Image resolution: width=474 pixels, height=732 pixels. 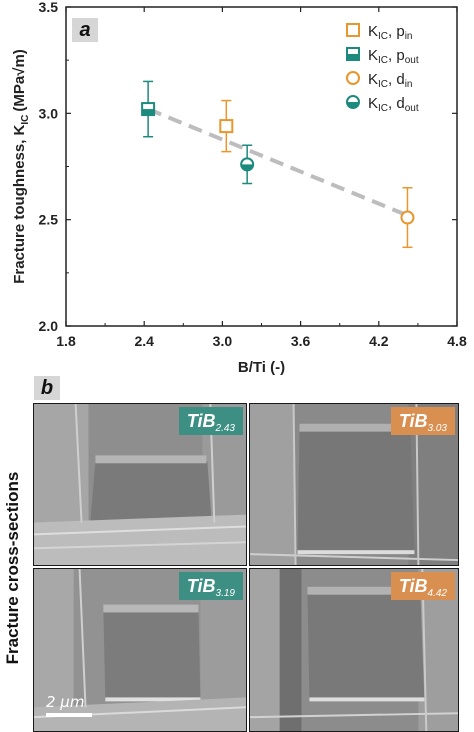 What do you see at coordinates (144, 341) in the screenshot?
I see `x-tick-label: 2.4` at bounding box center [144, 341].